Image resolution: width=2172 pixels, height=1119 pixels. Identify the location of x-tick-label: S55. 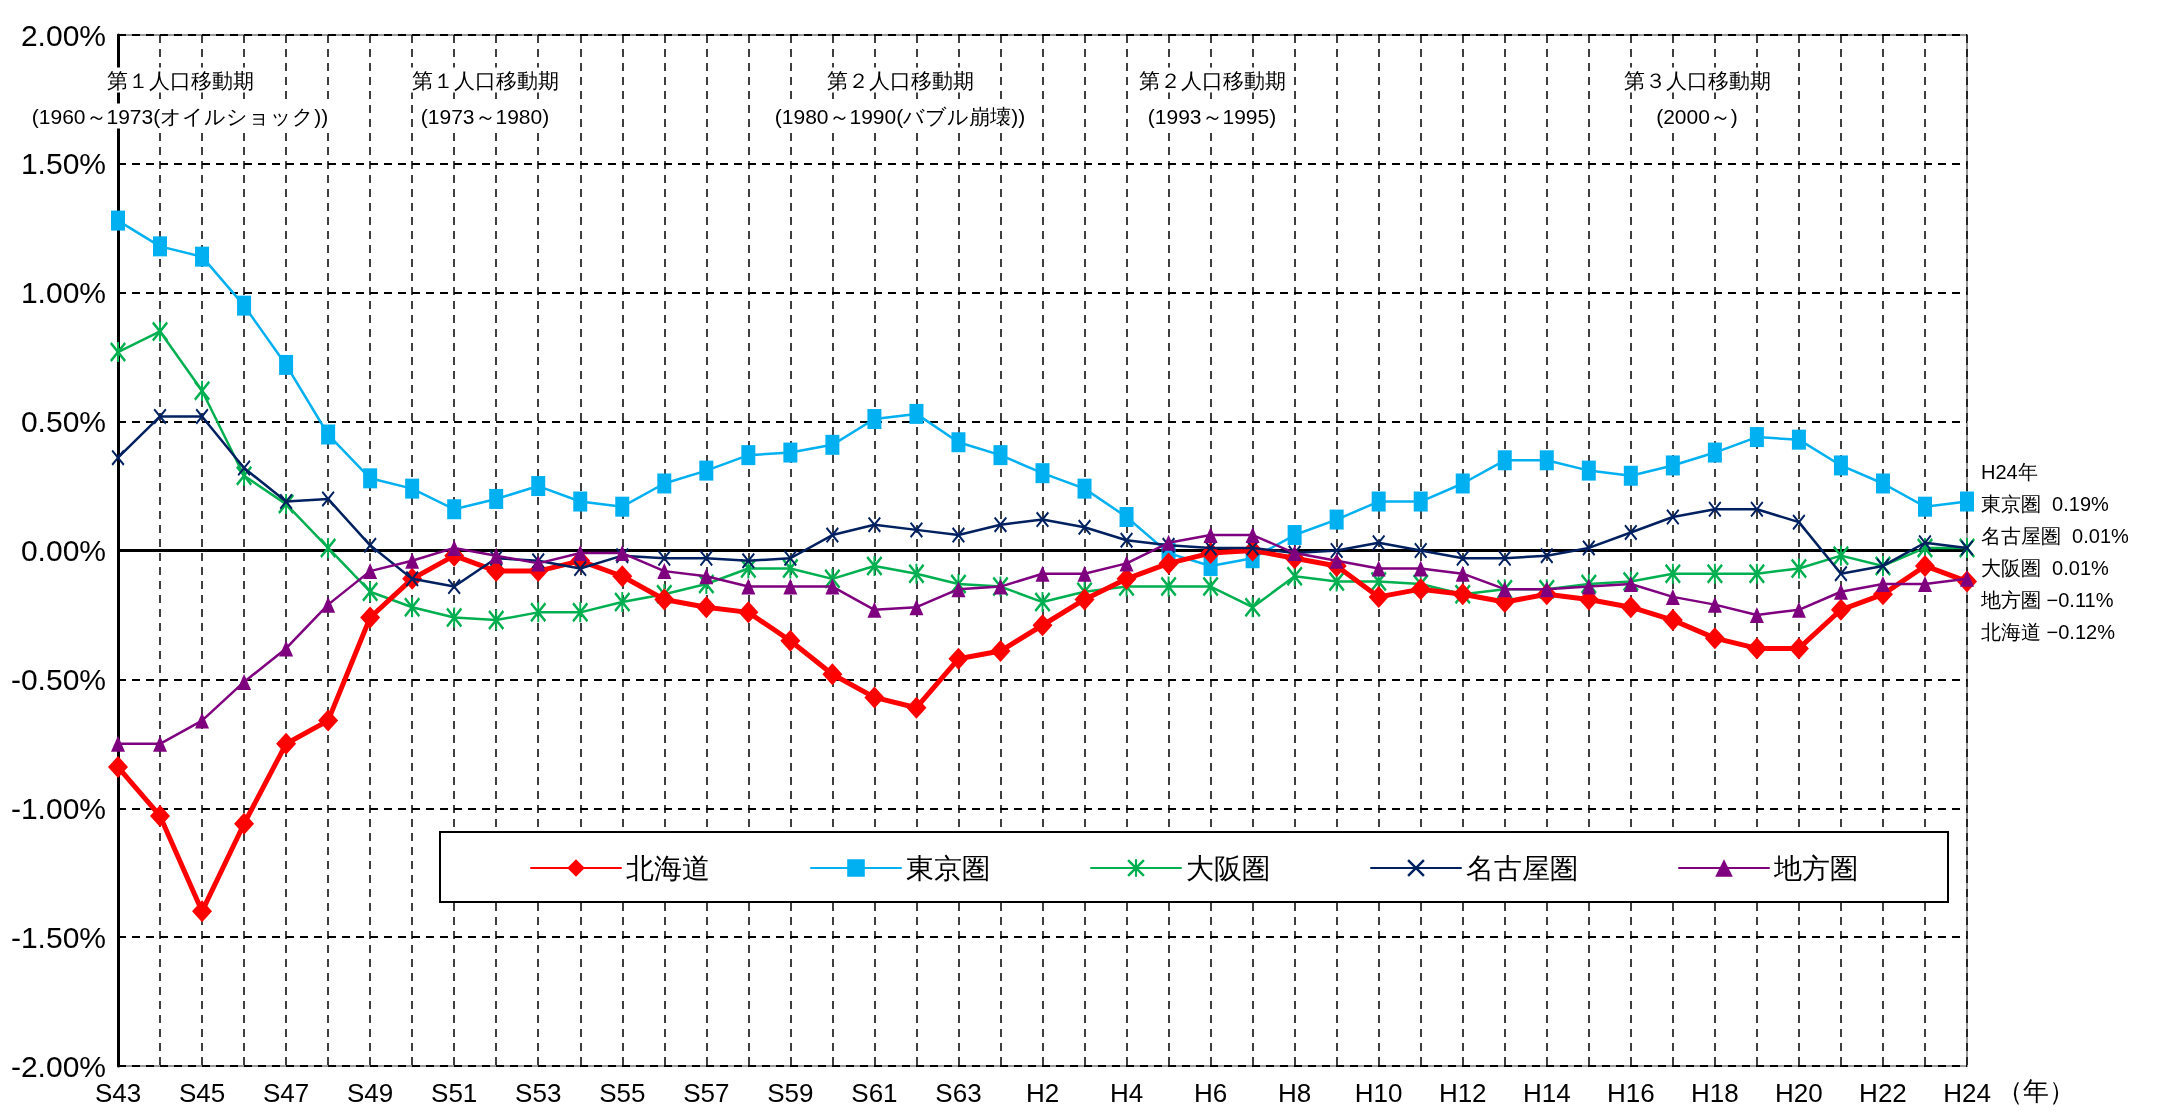
(622, 1093).